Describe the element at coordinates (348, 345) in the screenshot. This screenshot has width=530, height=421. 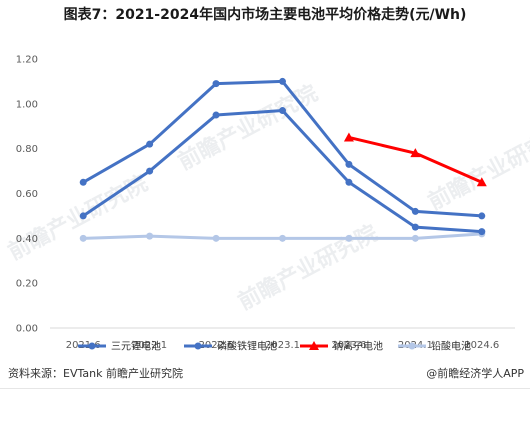
I see `x-tick-label: 2023.6` at that location.